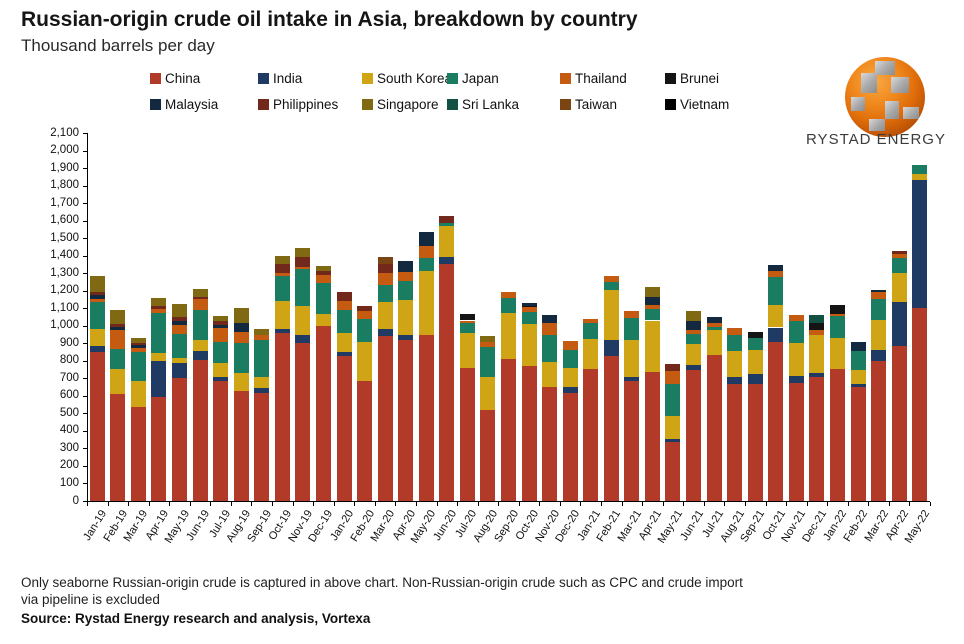 This screenshot has width=964, height=644. I want to click on legend-item-sri-lanka: Sri Lanka, so click(483, 104).